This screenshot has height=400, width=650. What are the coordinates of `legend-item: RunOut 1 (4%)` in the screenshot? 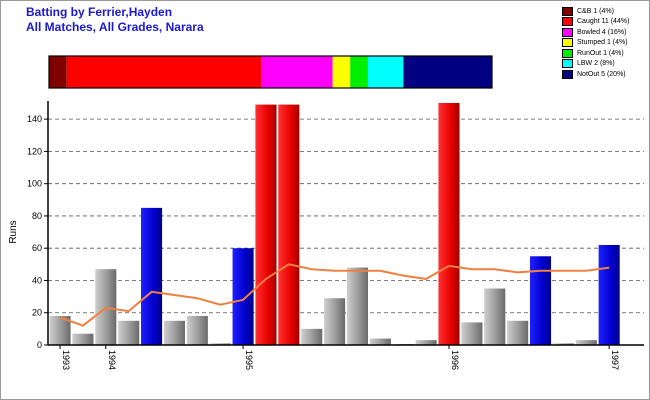 It's located at (605, 53).